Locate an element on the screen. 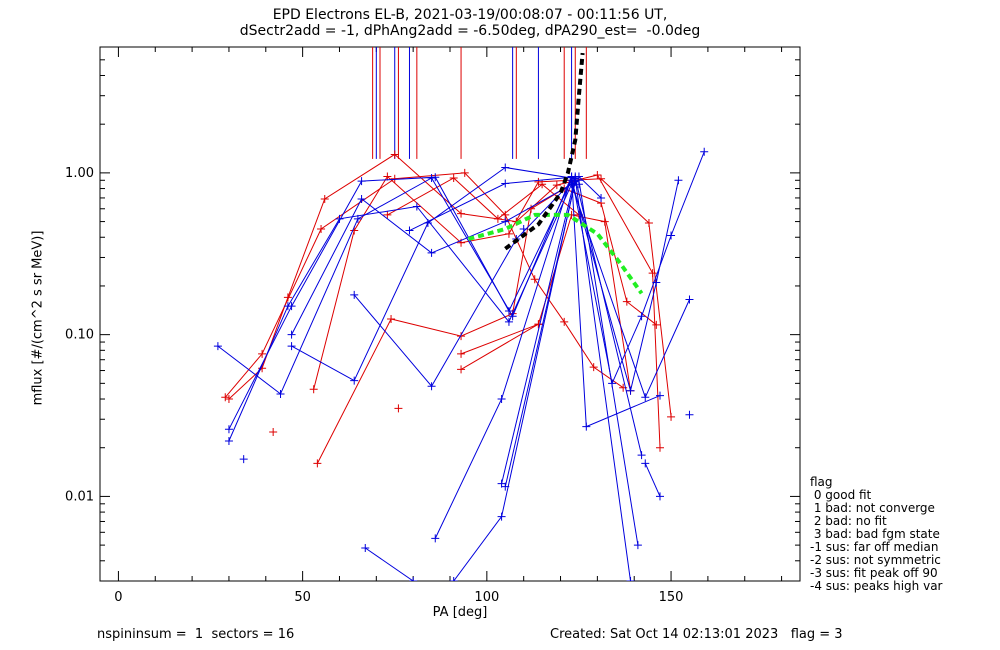  x-tick-label: 100 is located at coordinates (486, 597).